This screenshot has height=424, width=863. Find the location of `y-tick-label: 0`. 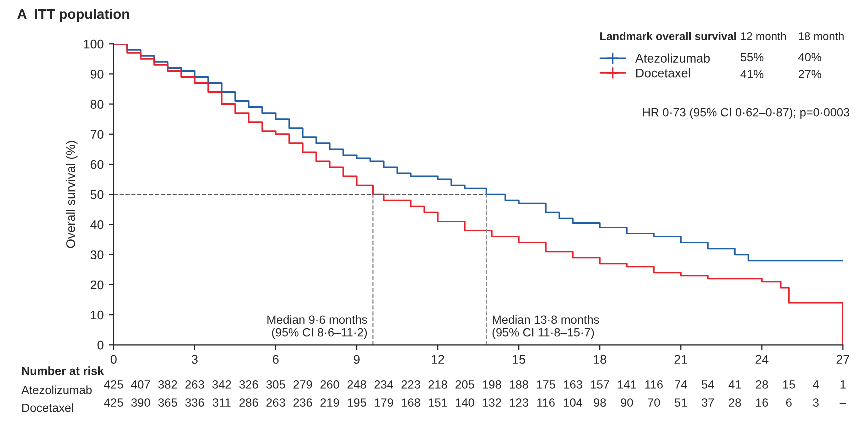

y-tick-label: 0 is located at coordinates (101, 345).